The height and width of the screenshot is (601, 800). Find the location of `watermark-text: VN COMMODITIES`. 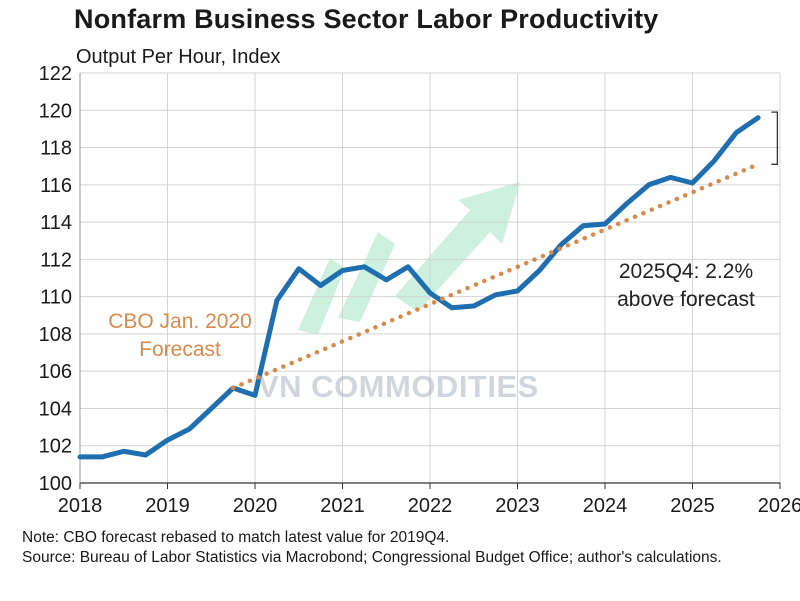

watermark-text: VN COMMODITIES is located at coordinates (398, 386).